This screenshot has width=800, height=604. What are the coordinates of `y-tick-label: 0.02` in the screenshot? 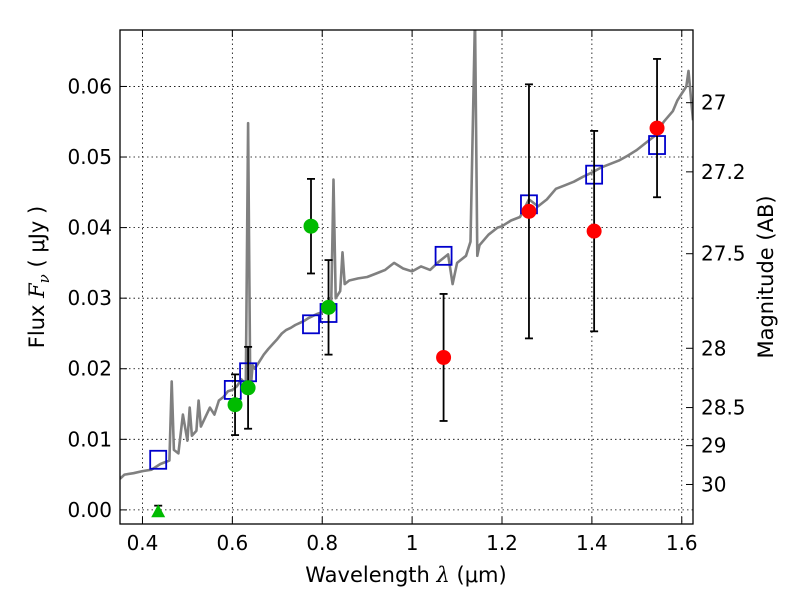 It's located at (89, 369).